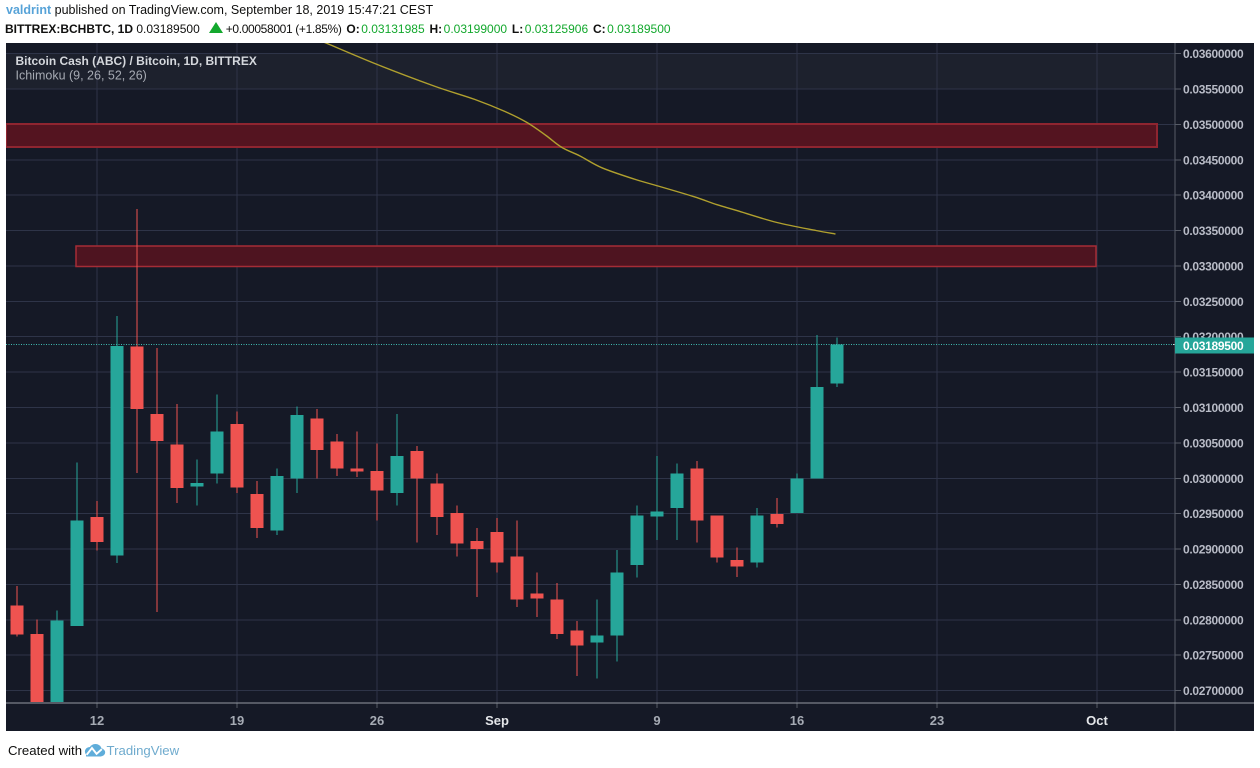 Image resolution: width=1260 pixels, height=768 pixels. What do you see at coordinates (1213, 514) in the screenshot?
I see `svg-text: 0.02950000` at bounding box center [1213, 514].